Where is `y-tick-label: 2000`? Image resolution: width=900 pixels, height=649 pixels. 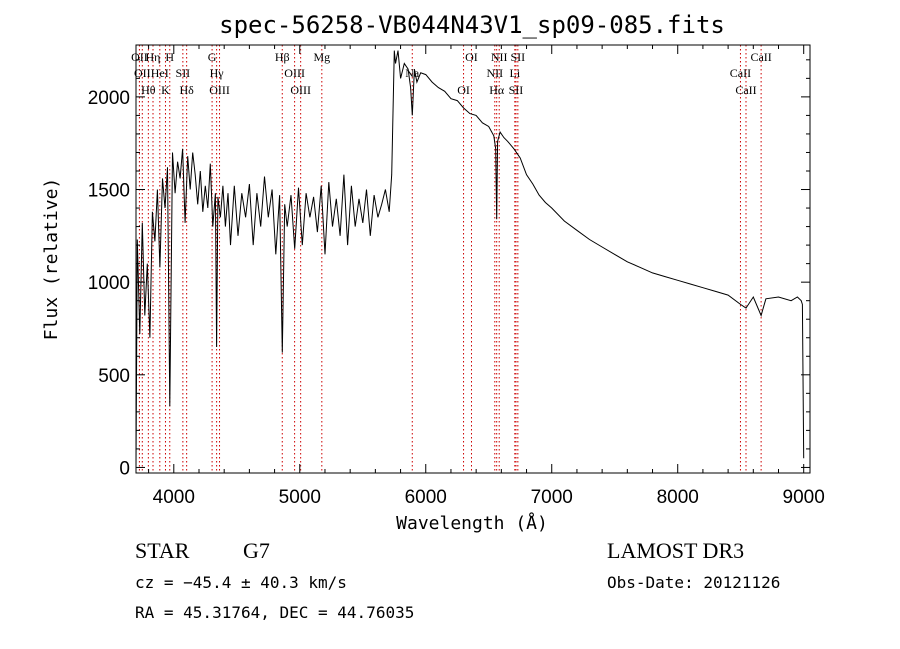
y-tick-label: 2000 is located at coordinates (109, 98).